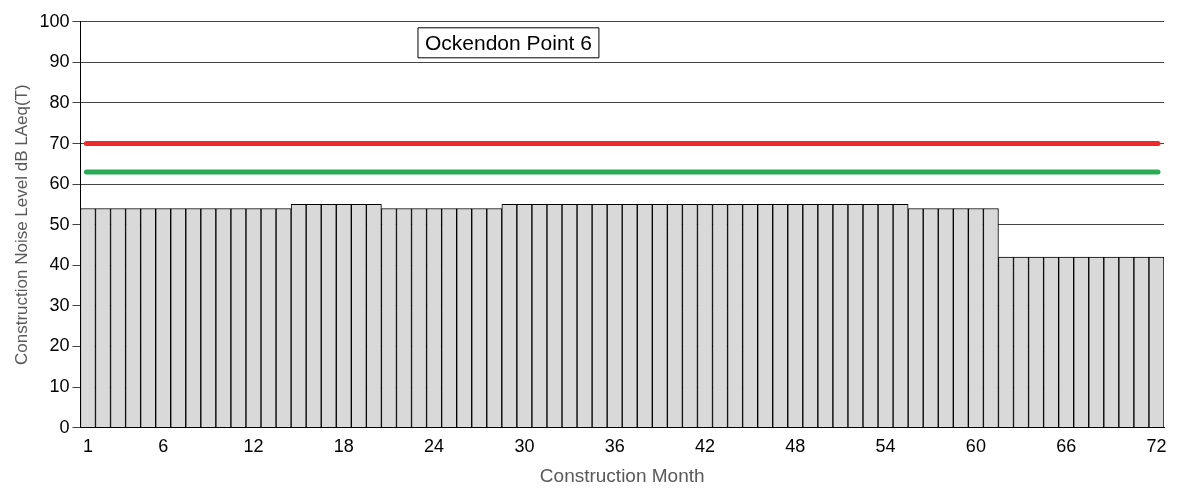  What do you see at coordinates (163, 446) in the screenshot?
I see `x-tick-label: 6` at bounding box center [163, 446].